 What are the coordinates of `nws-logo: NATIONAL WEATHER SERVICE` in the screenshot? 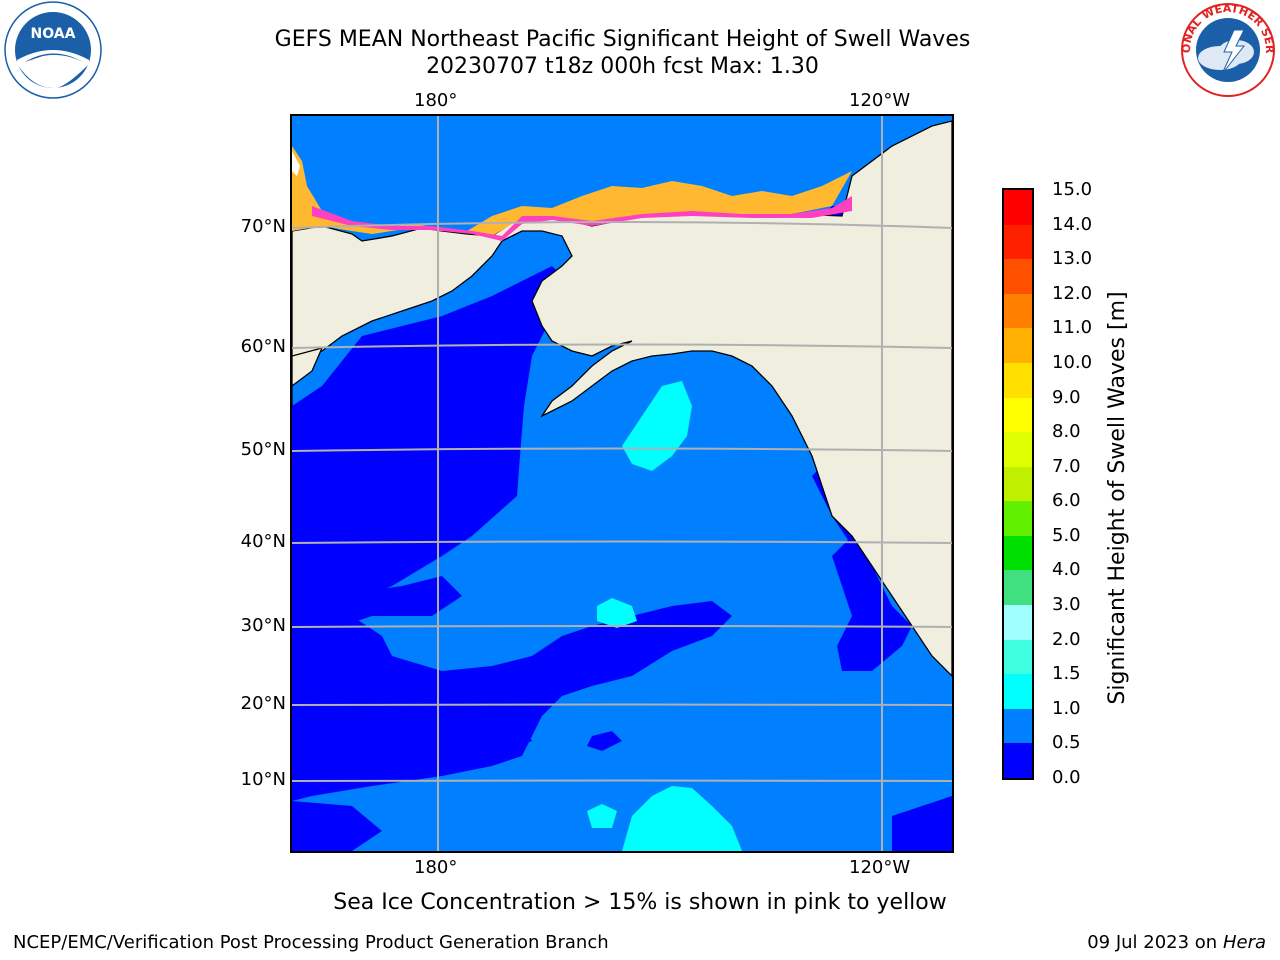 It's located at (1225, 50).